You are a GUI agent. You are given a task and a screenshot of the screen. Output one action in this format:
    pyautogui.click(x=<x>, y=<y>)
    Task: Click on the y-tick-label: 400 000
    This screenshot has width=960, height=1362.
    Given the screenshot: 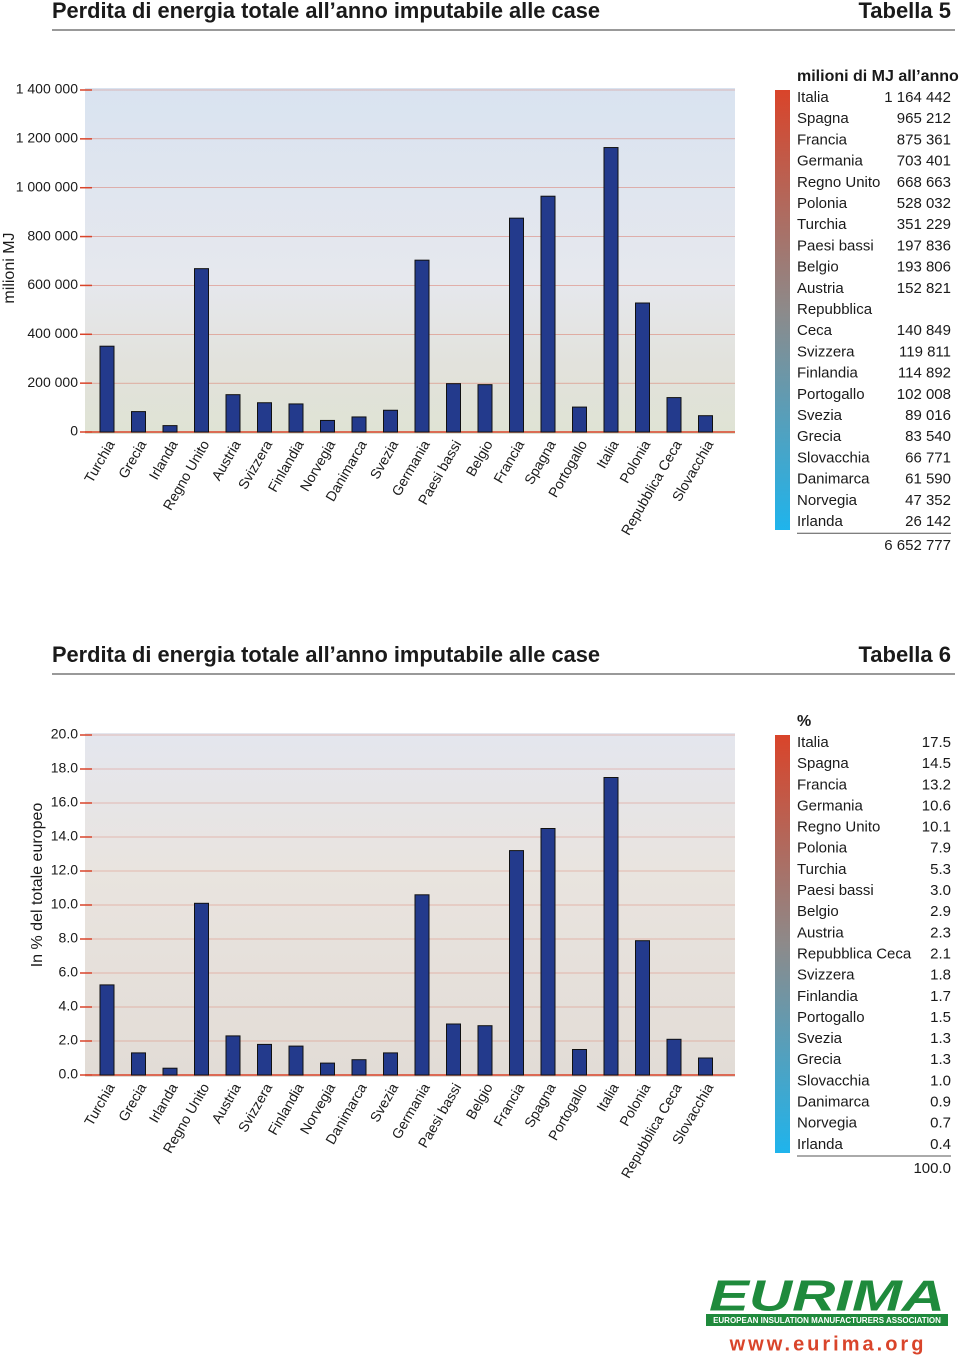 What is the action you would take?
    pyautogui.click(x=52, y=333)
    